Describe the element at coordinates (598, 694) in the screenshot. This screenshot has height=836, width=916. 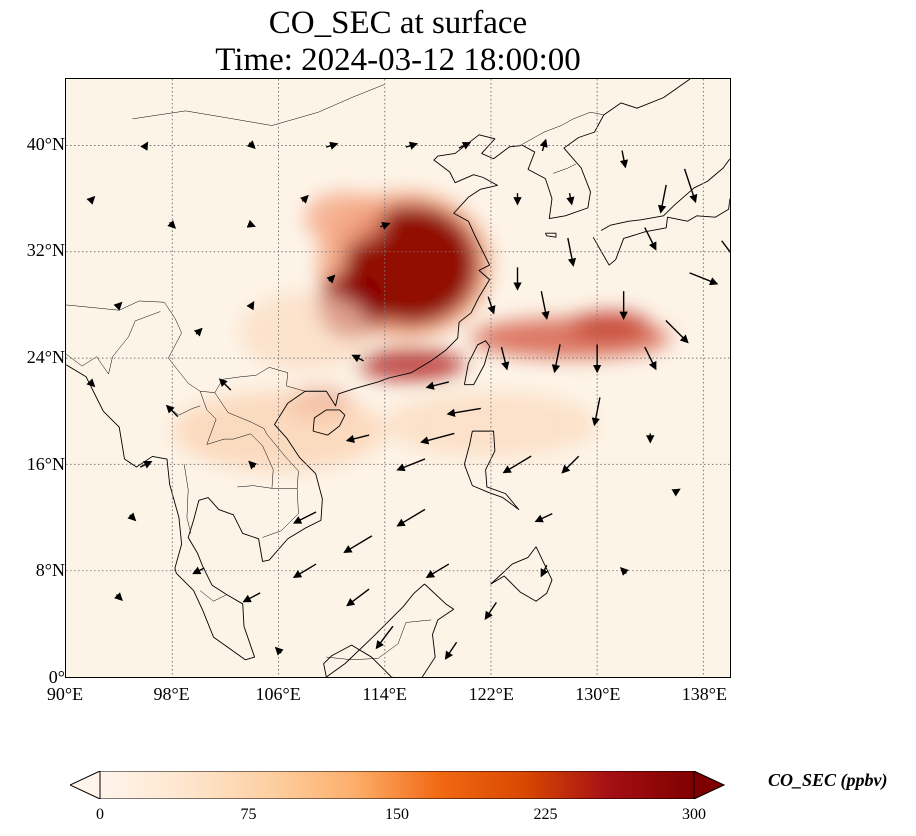
I see `lon-tick-label: 130°E` at that location.